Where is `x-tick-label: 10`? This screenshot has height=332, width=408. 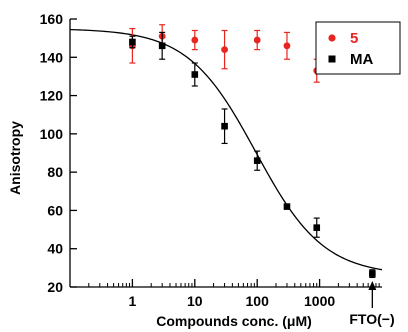 x-tick-label: 10 is located at coordinates (195, 301).